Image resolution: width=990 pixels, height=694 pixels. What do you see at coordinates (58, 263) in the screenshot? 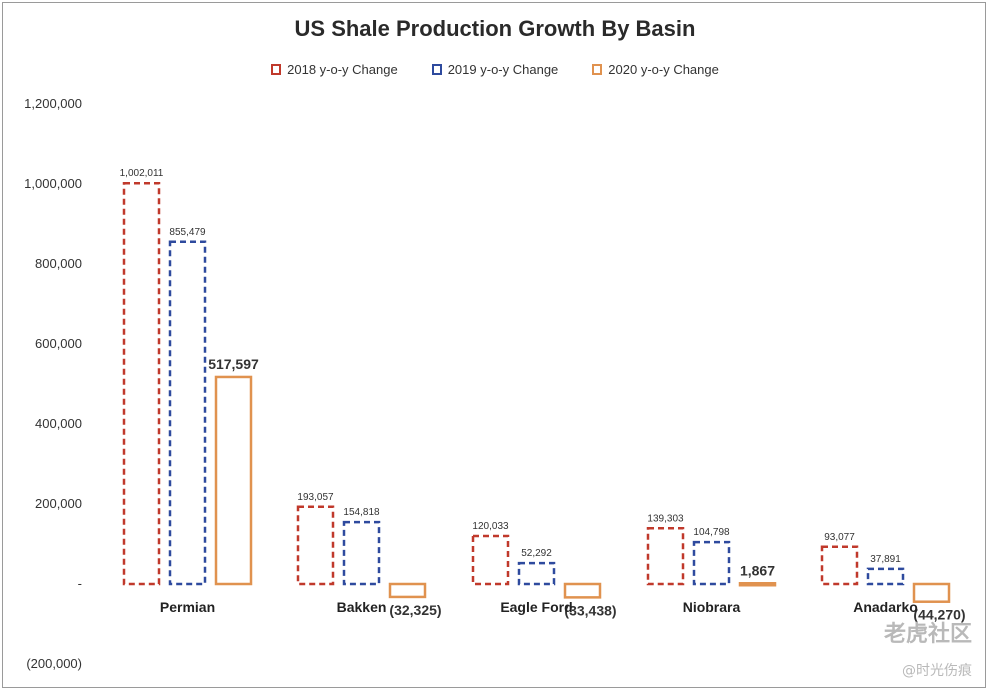
I see `y-tick-label: 800,000` at bounding box center [58, 263].